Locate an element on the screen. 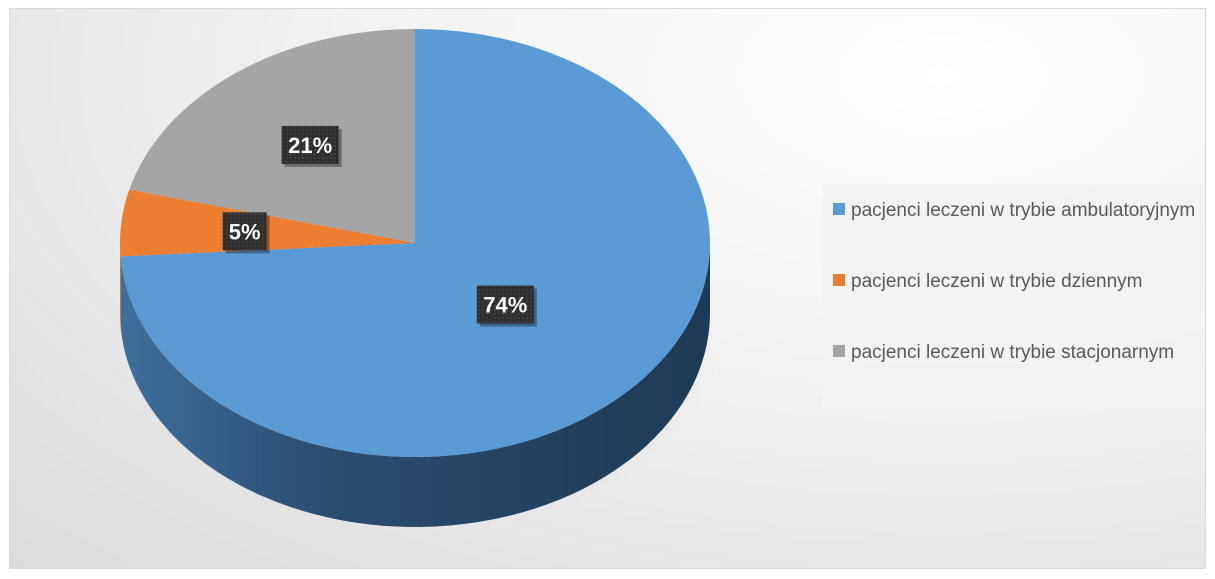  pie-slice-day is located at coordinates (268, 223).